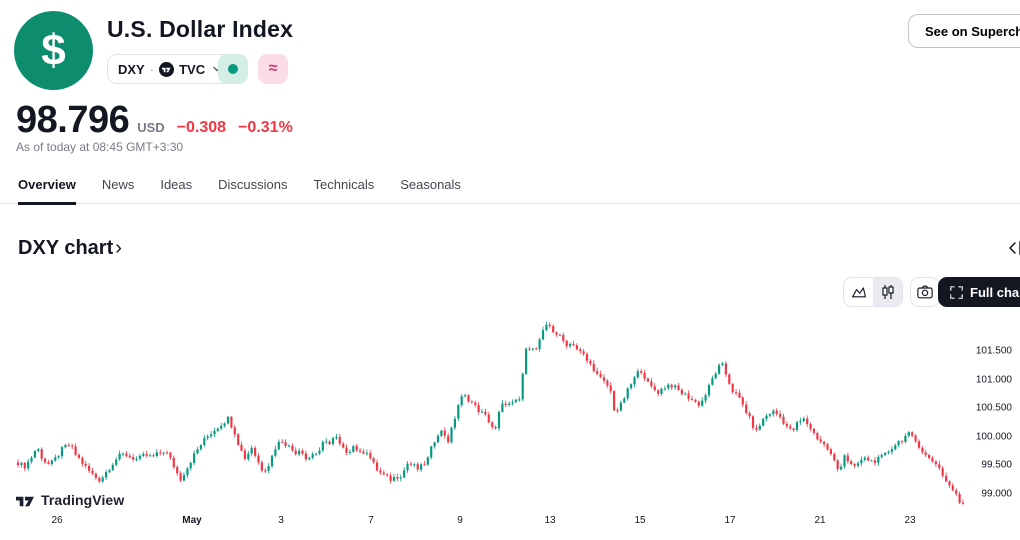 The height and width of the screenshot is (540, 1020). What do you see at coordinates (200, 29) in the screenshot?
I see `page-title: U.S. Dollar Index` at bounding box center [200, 29].